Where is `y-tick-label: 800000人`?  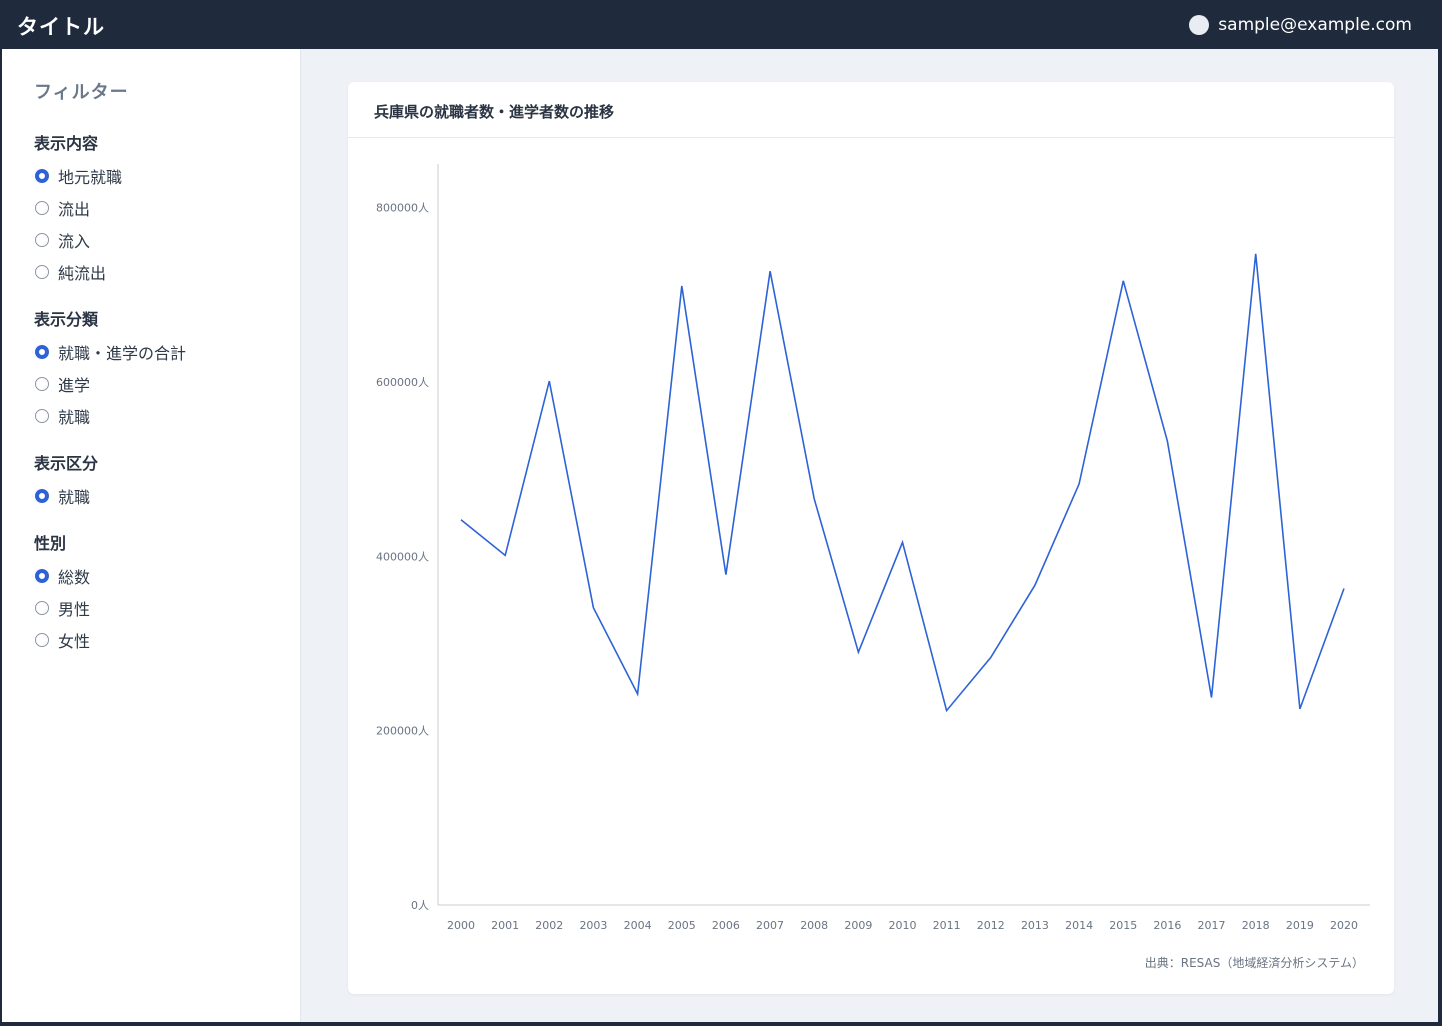
y-tick-label: 800000人 is located at coordinates (402, 208).